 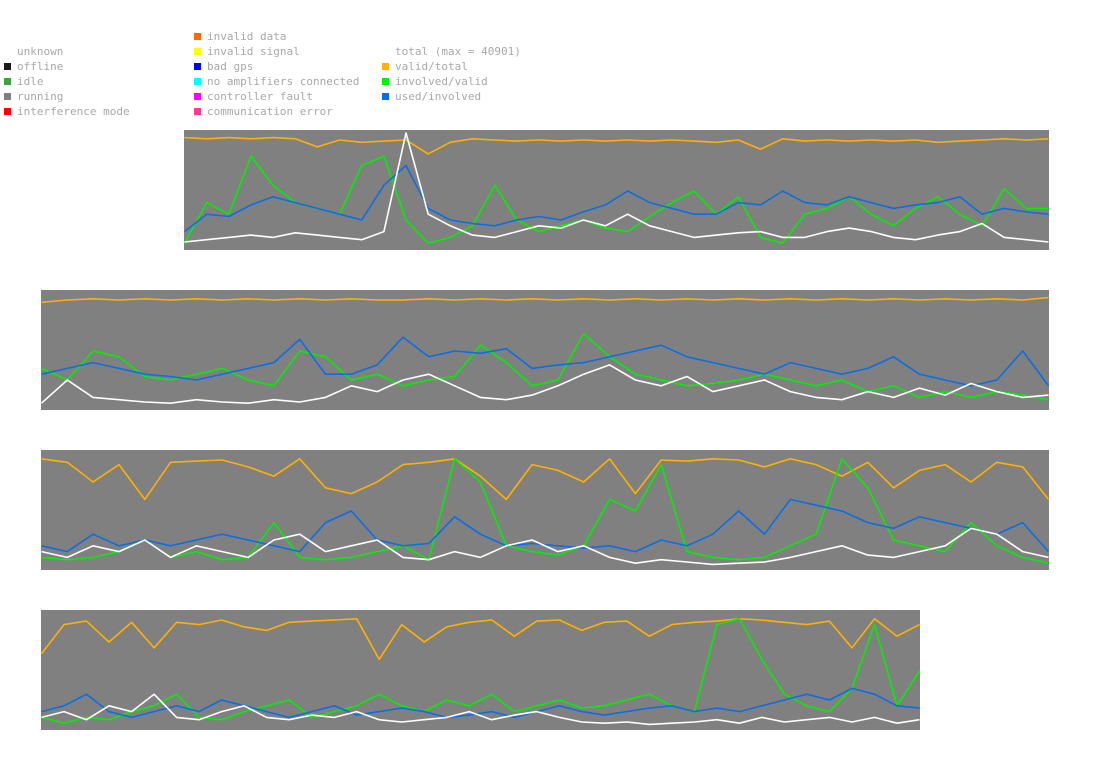 I want to click on legend-label: idle, so click(x=30, y=81).